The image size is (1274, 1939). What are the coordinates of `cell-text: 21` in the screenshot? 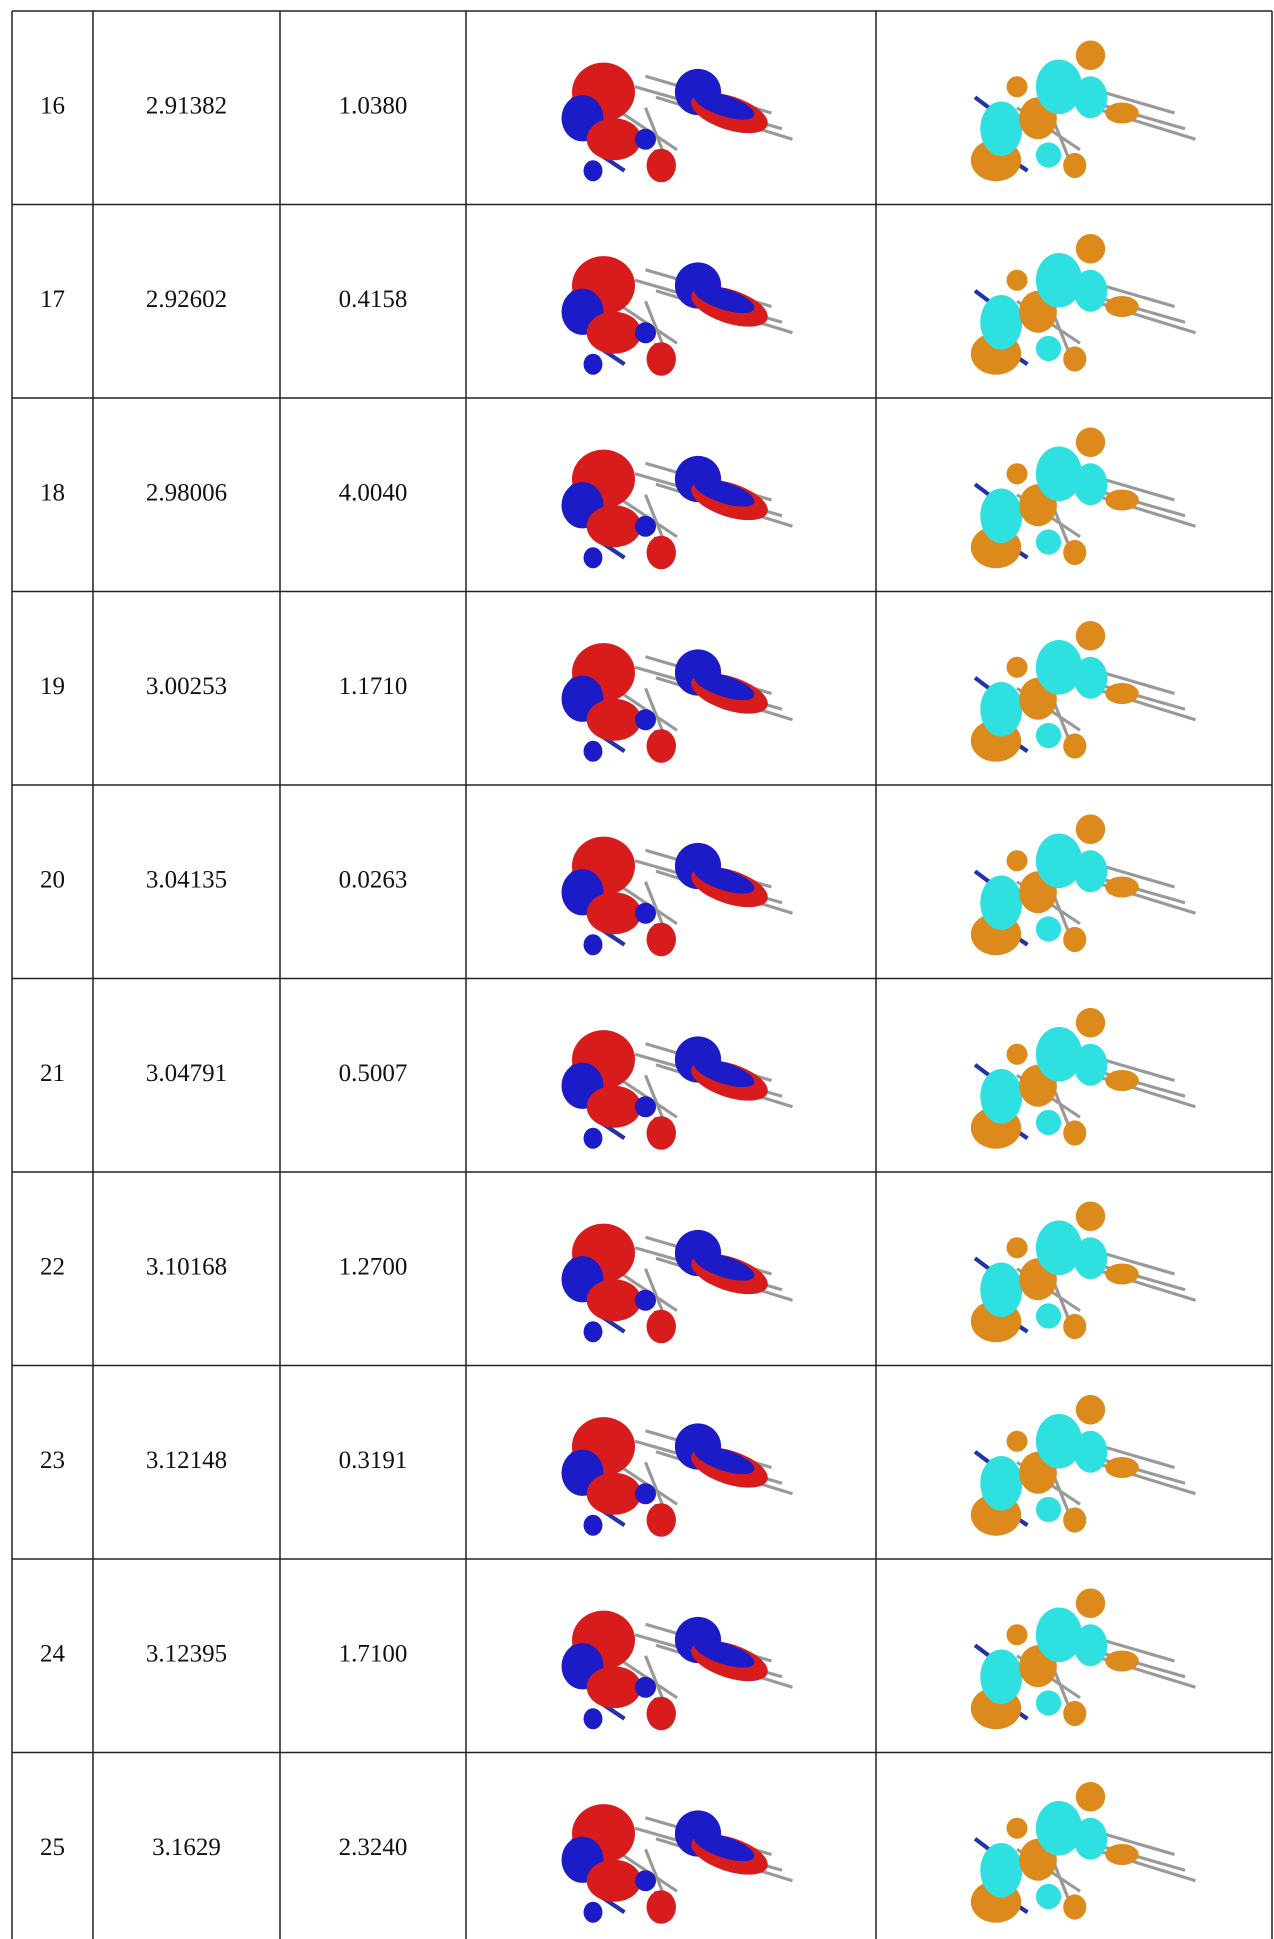 It's located at (52, 1073).